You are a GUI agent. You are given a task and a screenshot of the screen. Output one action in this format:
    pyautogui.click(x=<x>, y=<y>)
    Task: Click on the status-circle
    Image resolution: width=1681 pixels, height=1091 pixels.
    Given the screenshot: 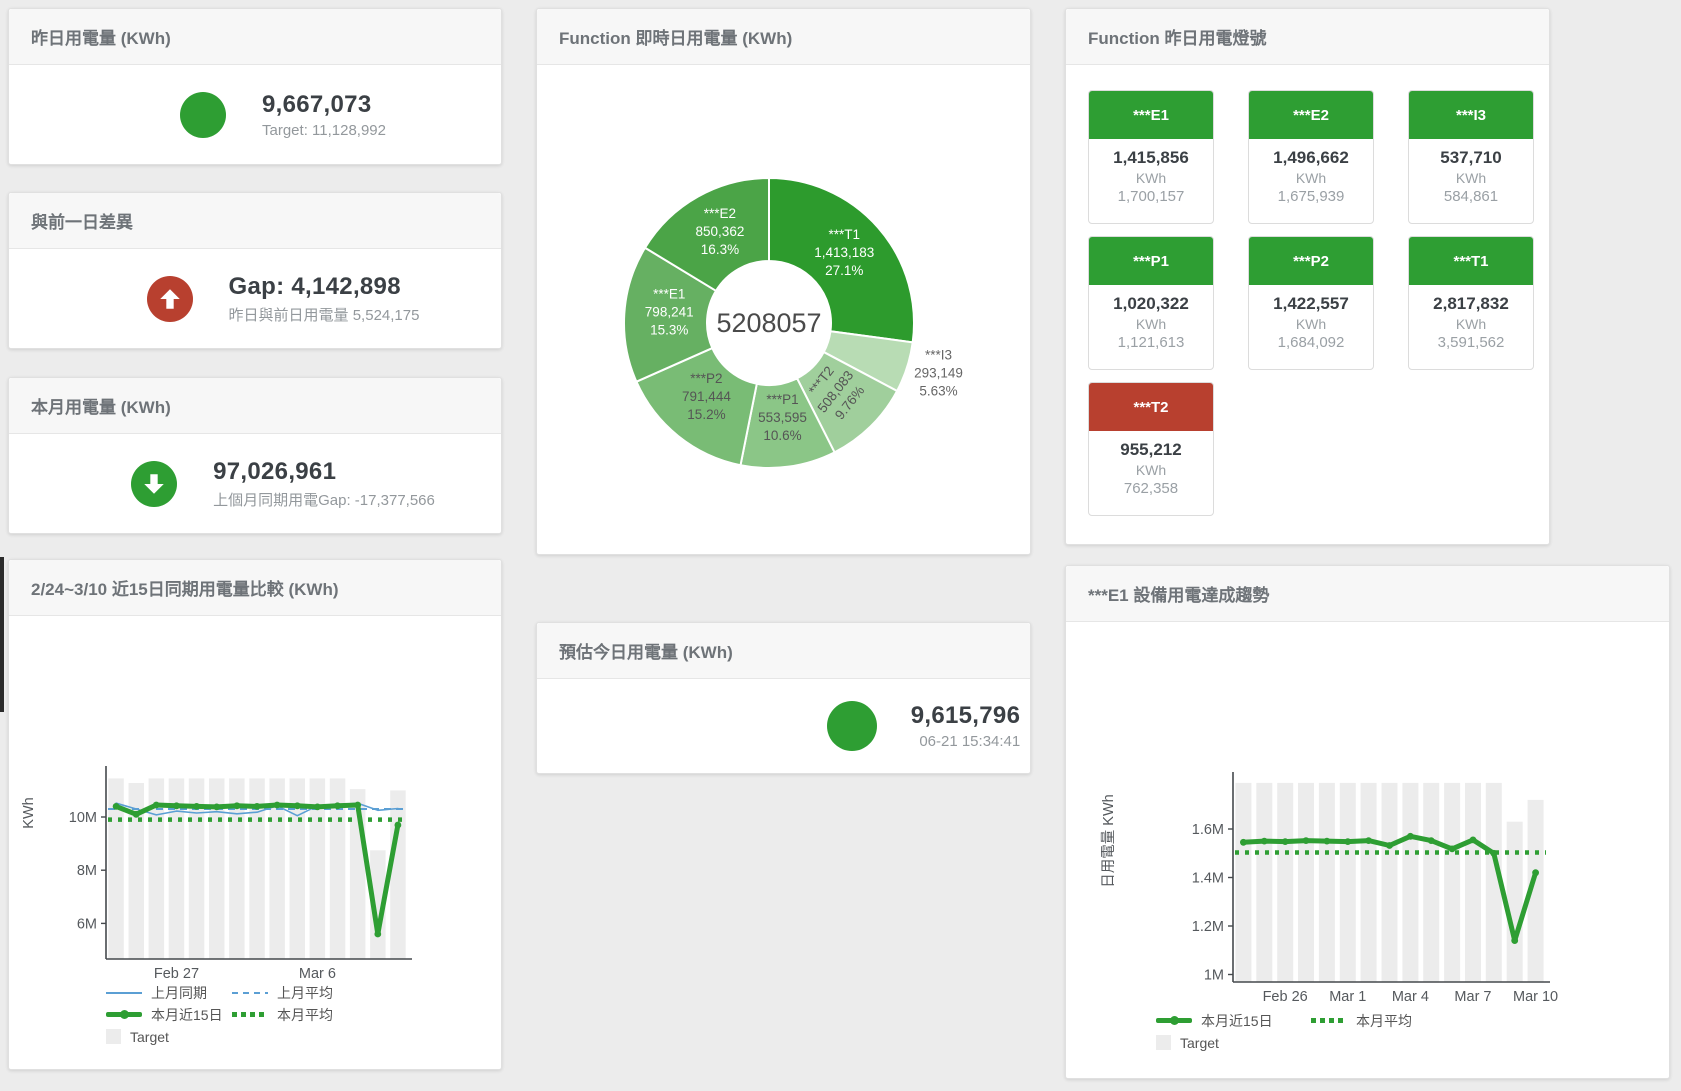 What is the action you would take?
    pyautogui.click(x=169, y=298)
    